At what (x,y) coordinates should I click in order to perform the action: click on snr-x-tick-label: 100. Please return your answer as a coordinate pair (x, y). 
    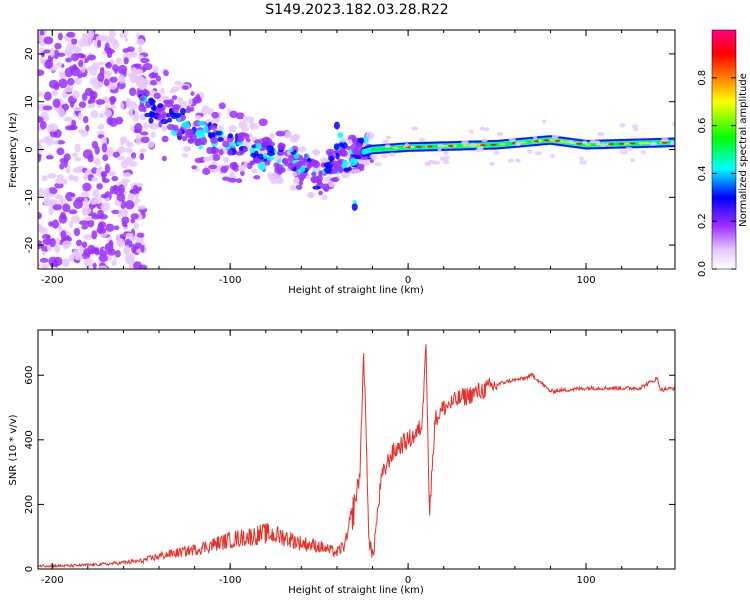
    Looking at the image, I should click on (585, 580).